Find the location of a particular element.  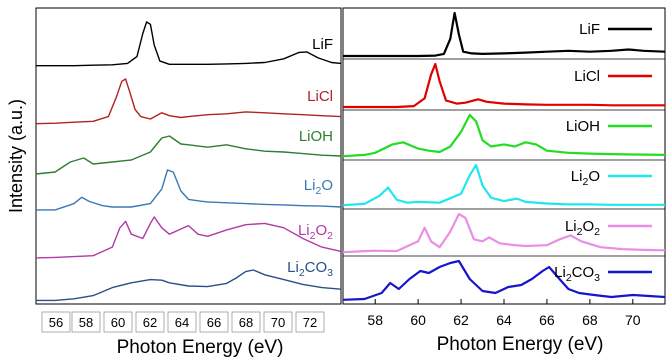

left-label-li2co3: Li2CO3 is located at coordinates (310, 269).